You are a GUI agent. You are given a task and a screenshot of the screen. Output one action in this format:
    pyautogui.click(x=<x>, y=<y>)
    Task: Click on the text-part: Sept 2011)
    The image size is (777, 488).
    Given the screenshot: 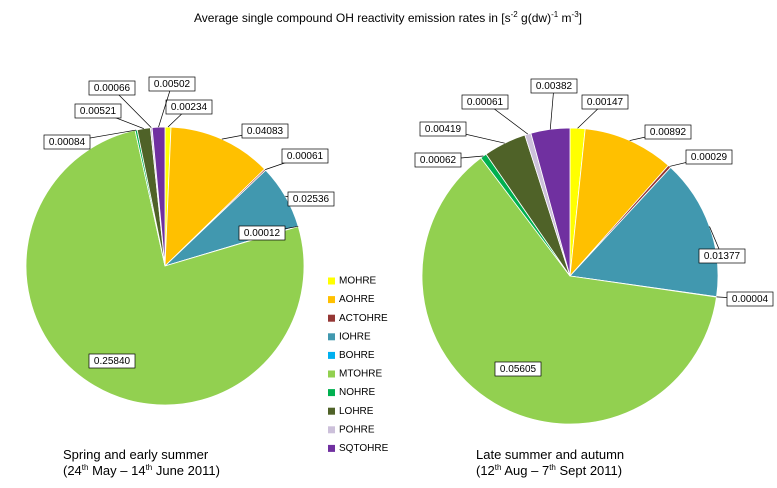 What is the action you would take?
    pyautogui.click(x=589, y=470)
    